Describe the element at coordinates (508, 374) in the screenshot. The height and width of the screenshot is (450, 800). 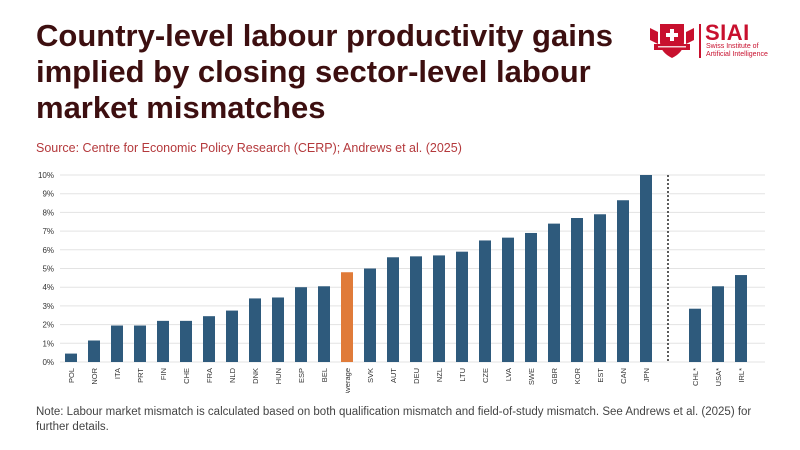
I see `x-tick-label: LVA` at that location.